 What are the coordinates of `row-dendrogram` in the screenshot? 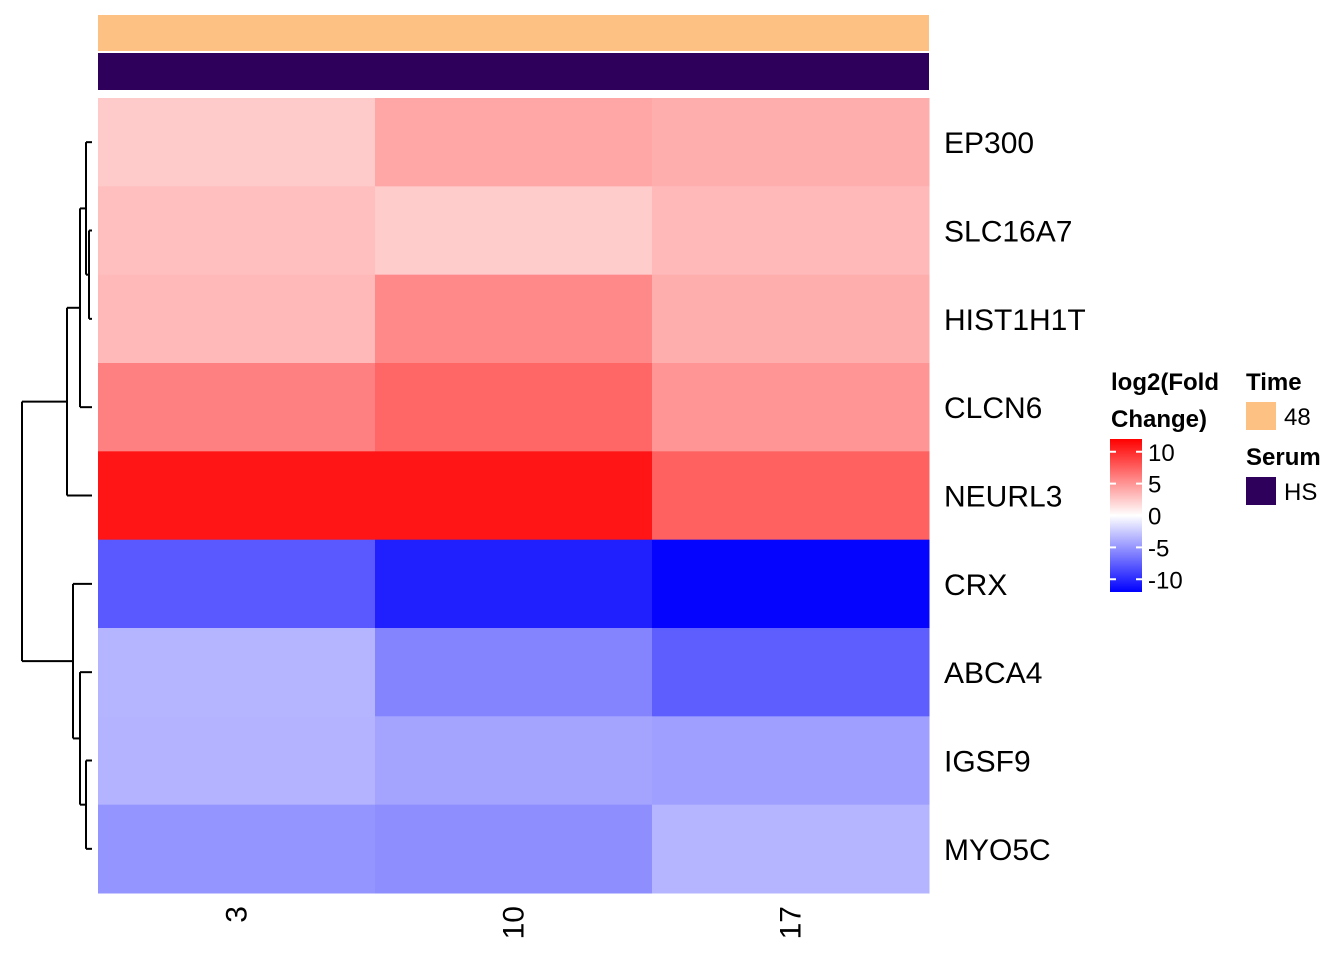 It's located at (56, 495).